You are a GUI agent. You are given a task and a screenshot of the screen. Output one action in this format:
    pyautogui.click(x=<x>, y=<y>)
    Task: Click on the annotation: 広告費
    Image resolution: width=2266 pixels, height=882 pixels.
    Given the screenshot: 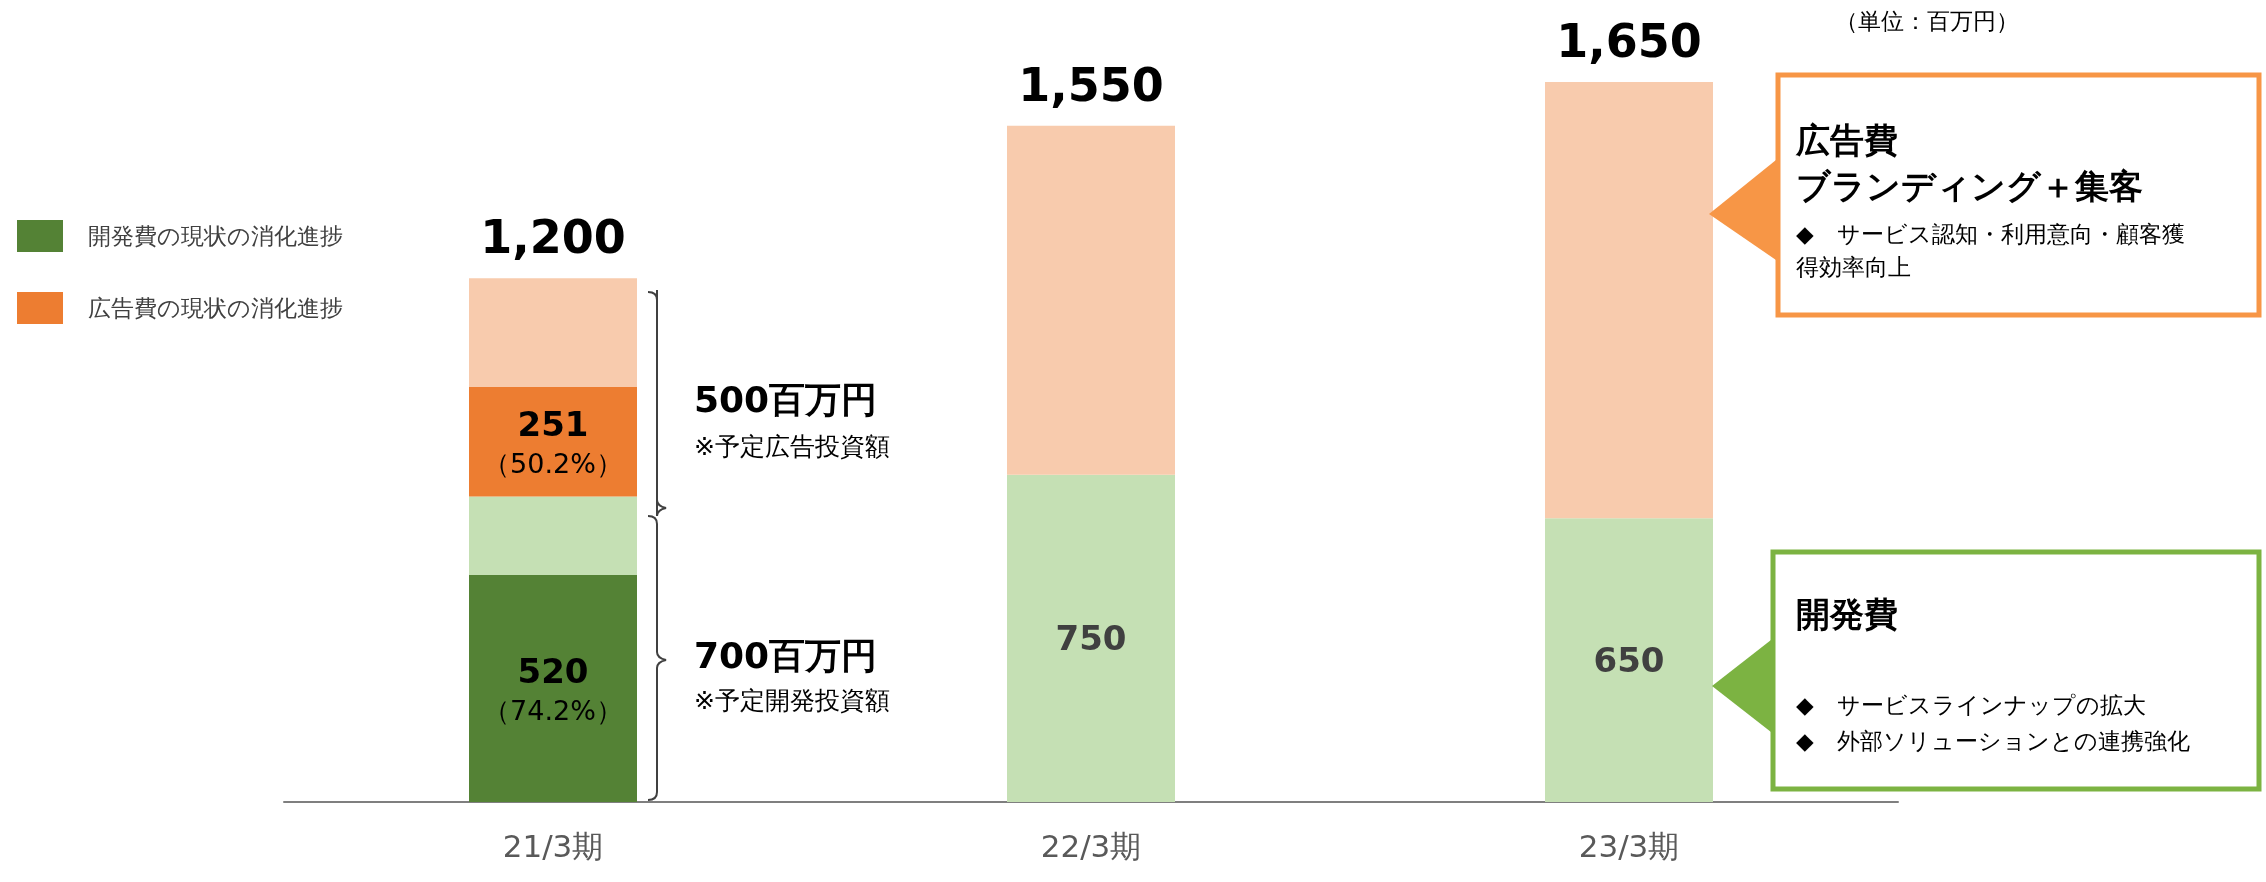 What is the action you would take?
    pyautogui.click(x=1847, y=140)
    